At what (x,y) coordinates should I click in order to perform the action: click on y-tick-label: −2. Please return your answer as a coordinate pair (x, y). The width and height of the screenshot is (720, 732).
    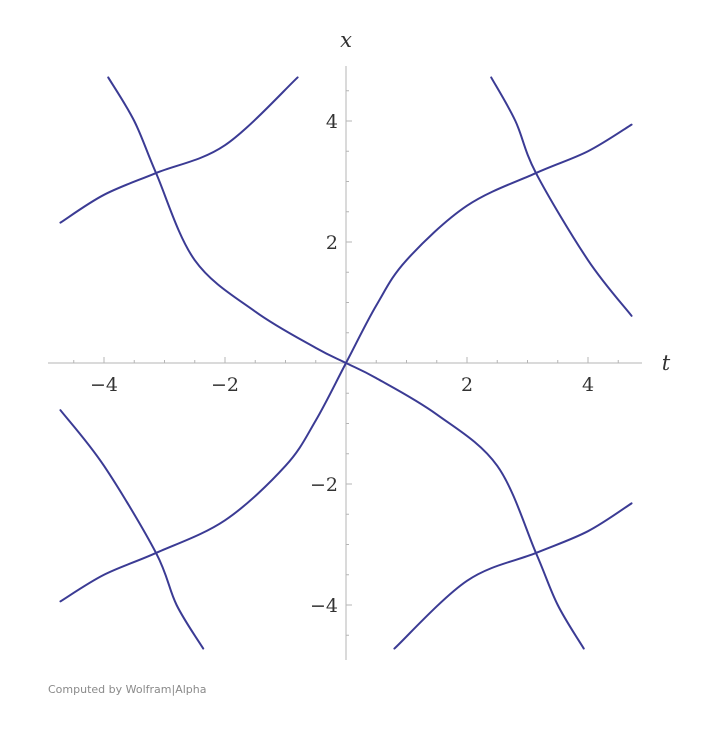
    Looking at the image, I should click on (324, 485).